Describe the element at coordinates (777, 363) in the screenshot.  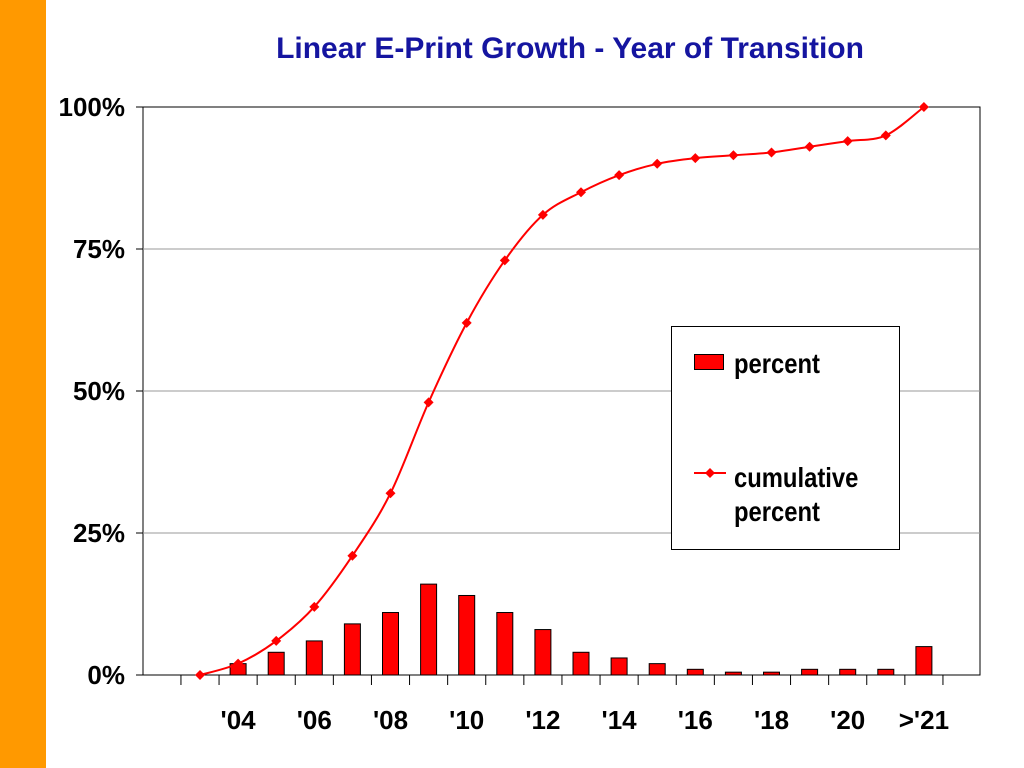
I see `legend-label-percent: percent` at that location.